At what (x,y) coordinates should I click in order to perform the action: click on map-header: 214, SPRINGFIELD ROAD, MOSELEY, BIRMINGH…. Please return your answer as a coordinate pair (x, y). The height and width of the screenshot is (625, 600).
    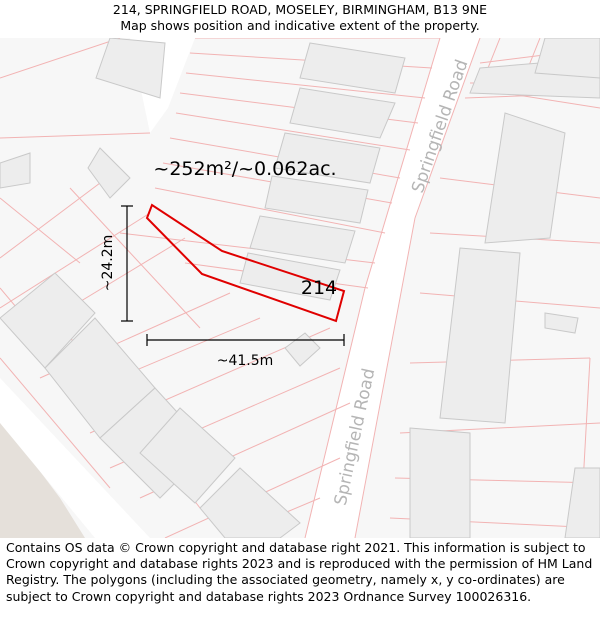
    Looking at the image, I should click on (300, 19).